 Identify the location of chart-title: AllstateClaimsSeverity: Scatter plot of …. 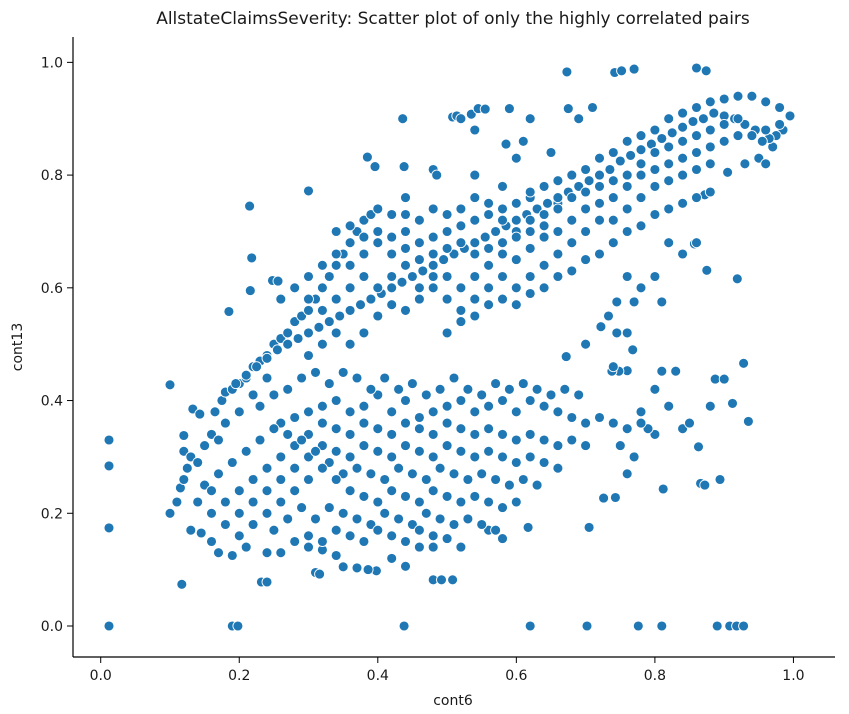
(453, 19).